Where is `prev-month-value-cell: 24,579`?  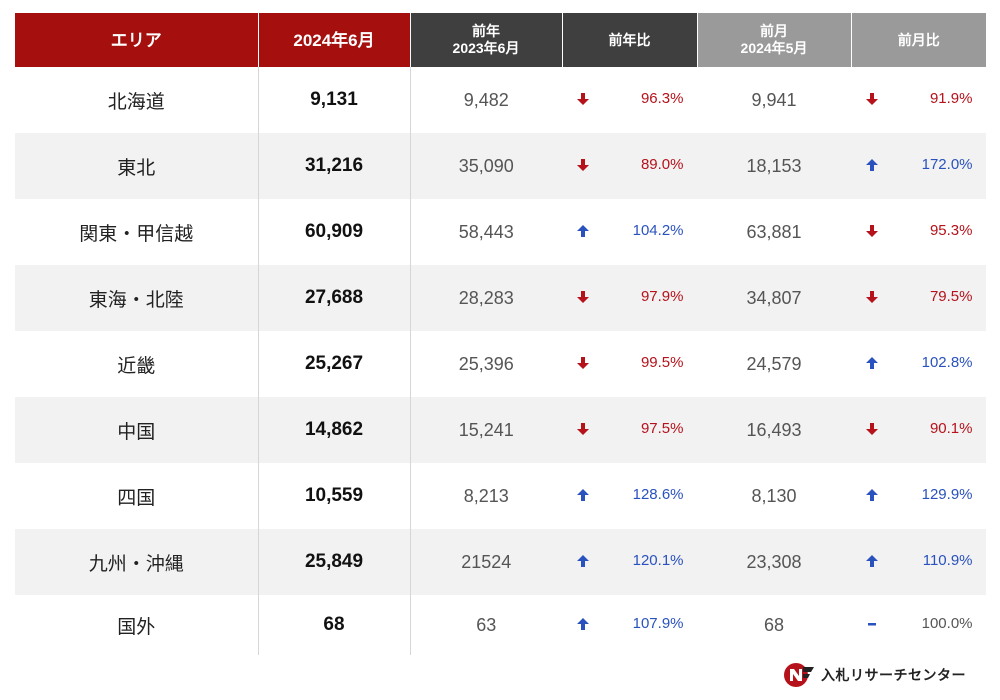 prev-month-value-cell: 24,579 is located at coordinates (774, 364).